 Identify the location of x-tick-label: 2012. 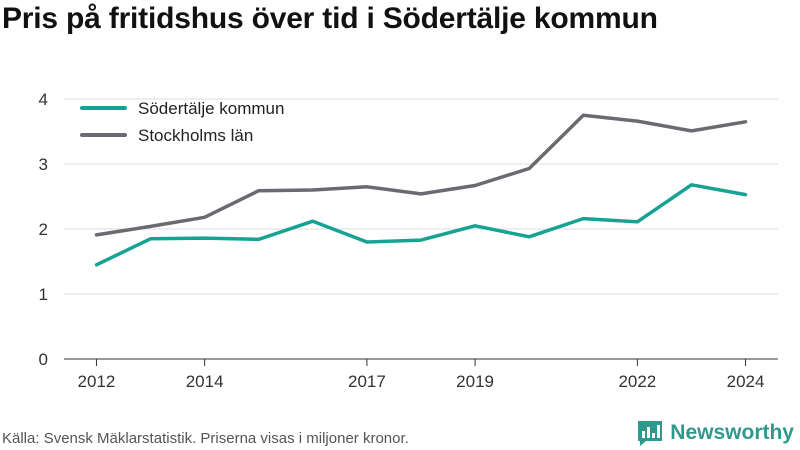
(97, 381).